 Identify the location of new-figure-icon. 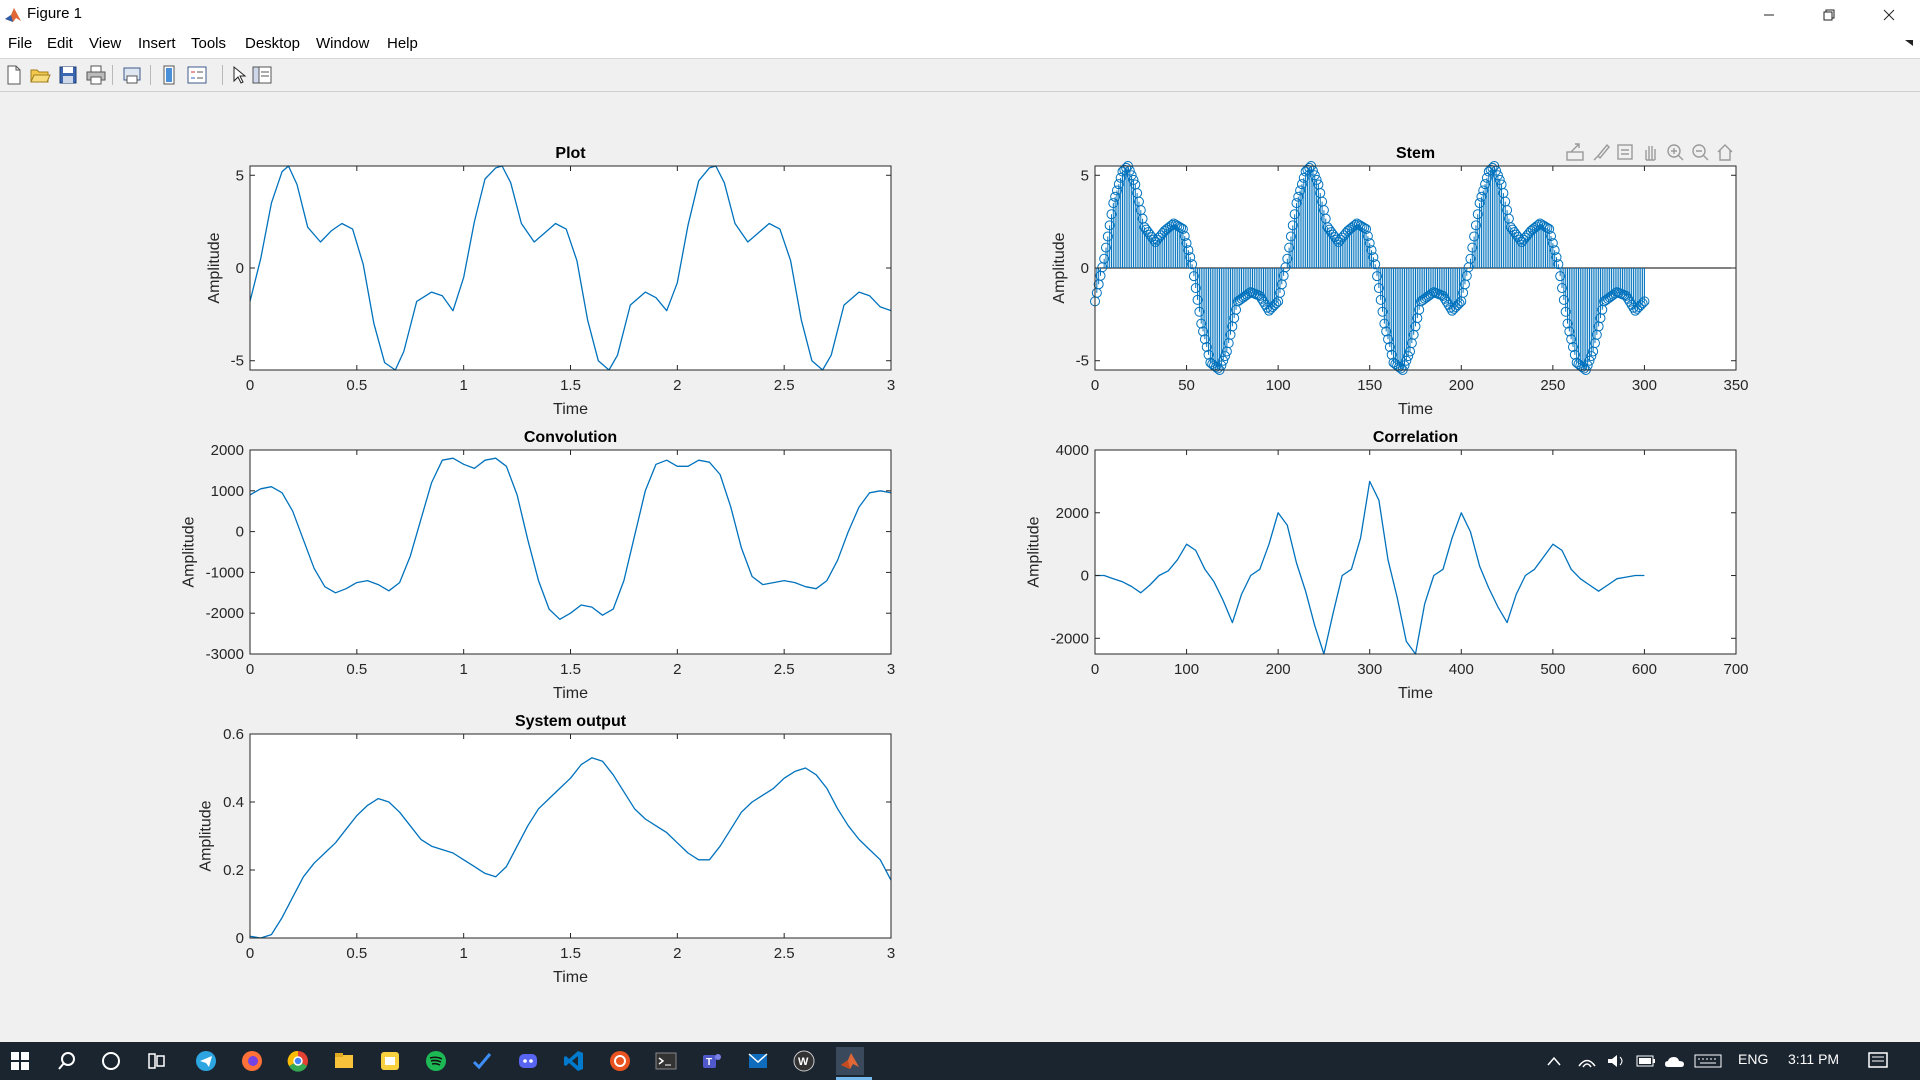
(14, 75).